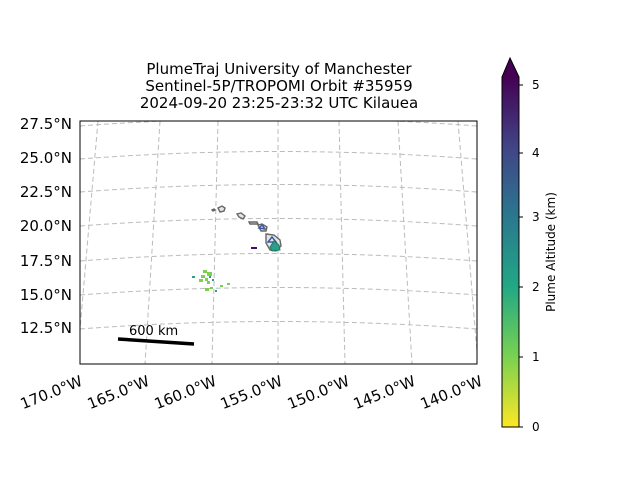 Image resolution: width=640 pixels, height=480 pixels. Describe the element at coordinates (154, 331) in the screenshot. I see `scale-bar-label: 600 km` at that location.